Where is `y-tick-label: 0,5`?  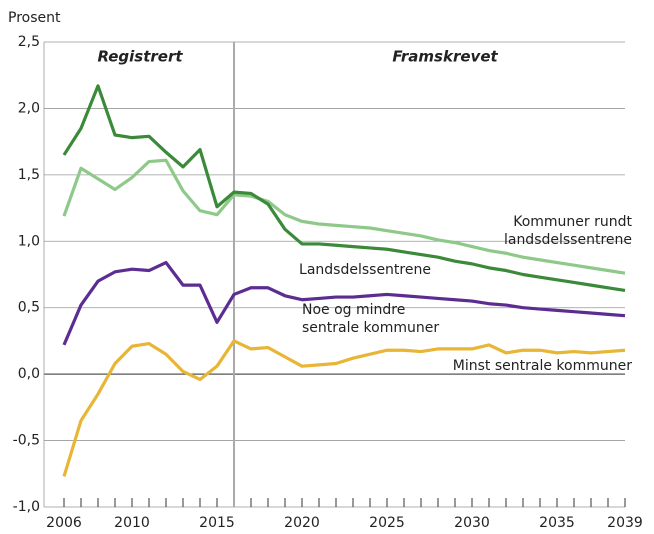
y-tick-label: 0,5 is located at coordinates (29, 308).